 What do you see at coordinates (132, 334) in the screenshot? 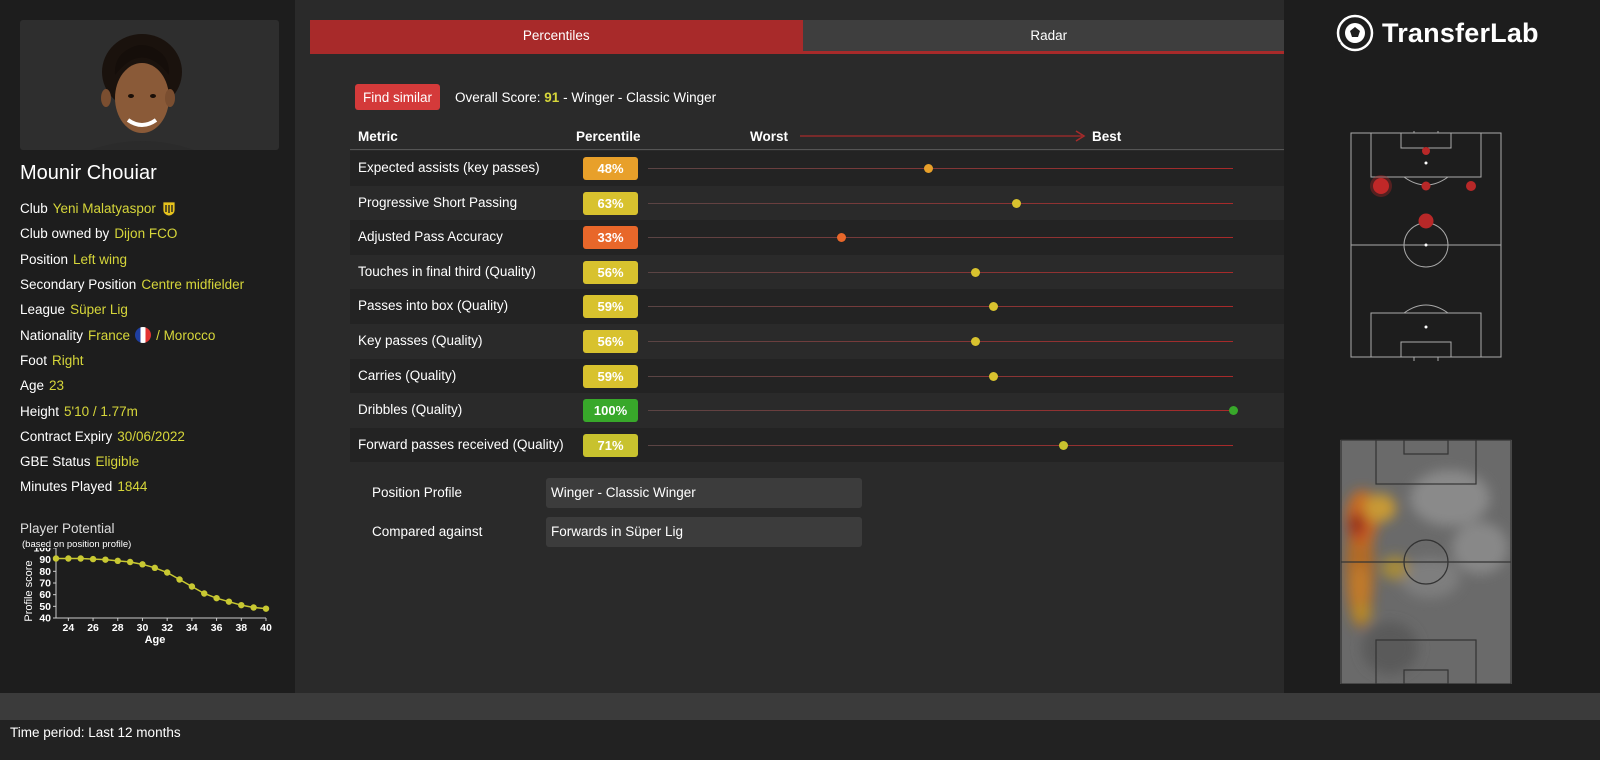
I see `info-nationality: Nationality France / Morocco` at bounding box center [132, 334].